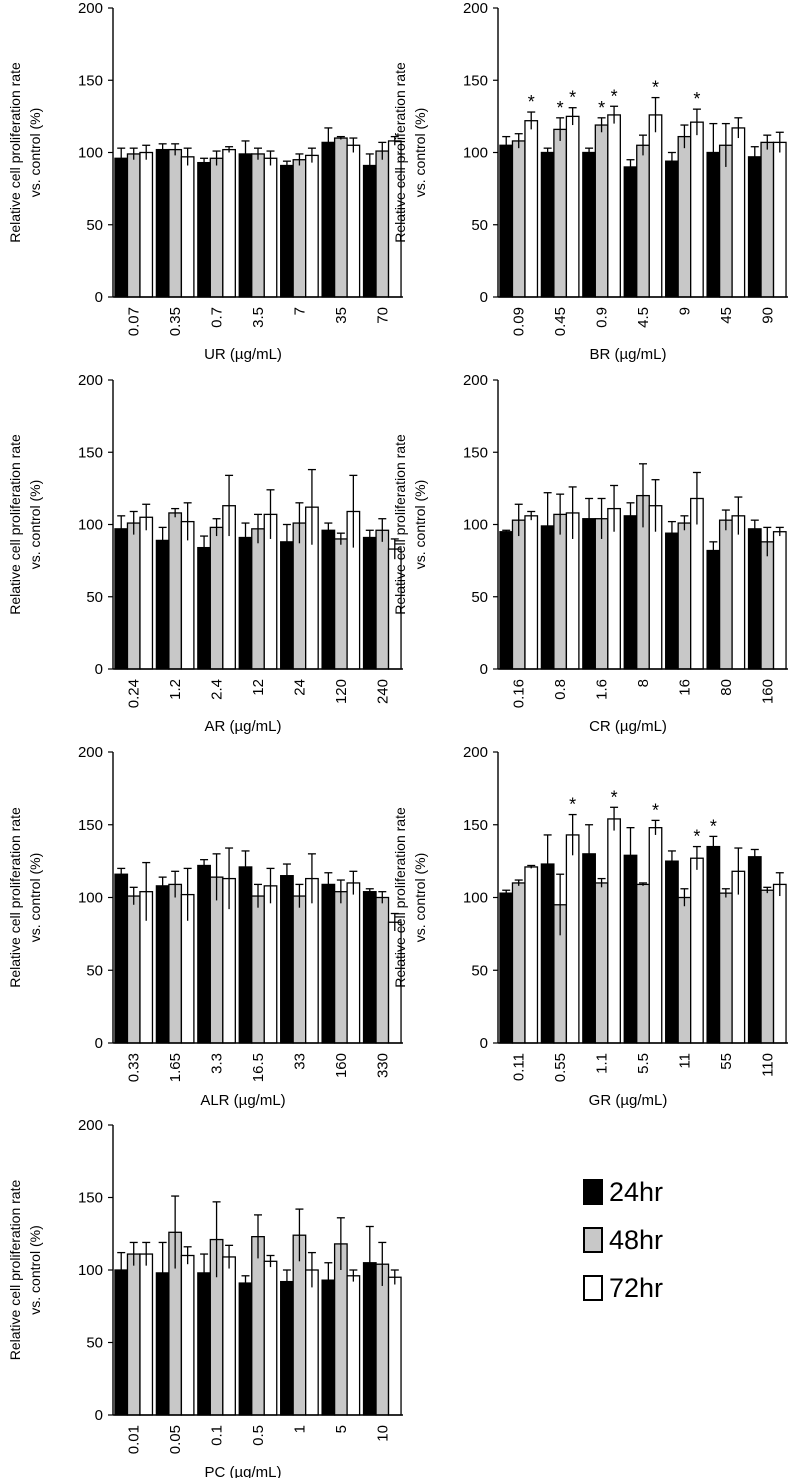 This screenshot has height=1478, width=792. I want to click on bar-72hr-0.45, so click(572, 206).